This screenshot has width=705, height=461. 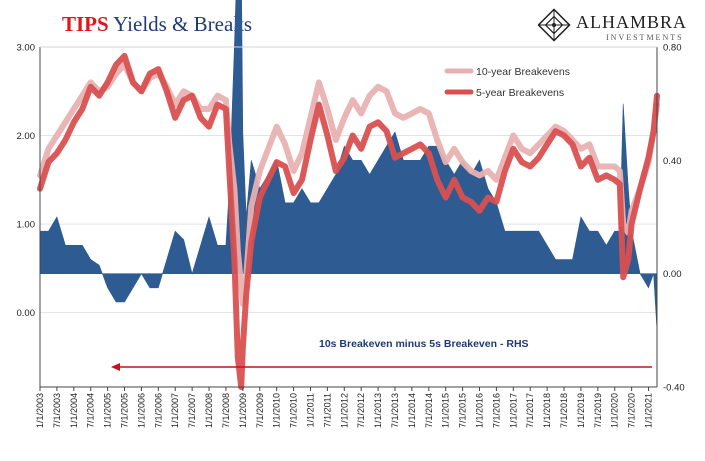 I want to click on x-tick-label-17: 7/1/2011, so click(x=327, y=410).